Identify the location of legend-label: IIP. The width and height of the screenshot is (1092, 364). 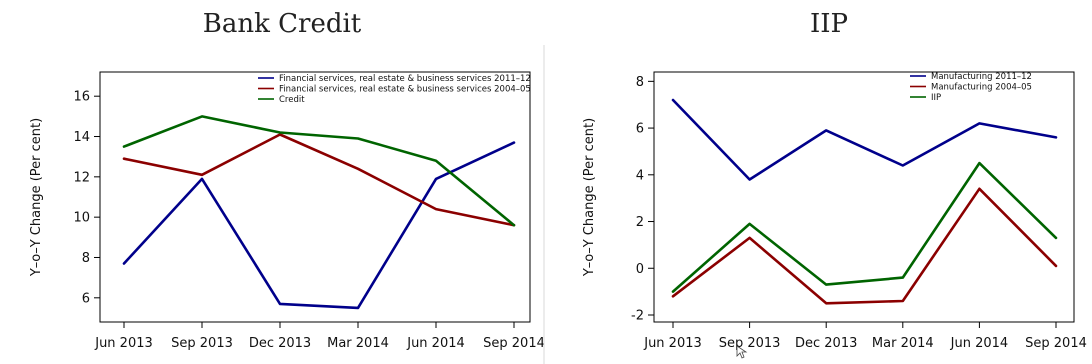
(936, 98).